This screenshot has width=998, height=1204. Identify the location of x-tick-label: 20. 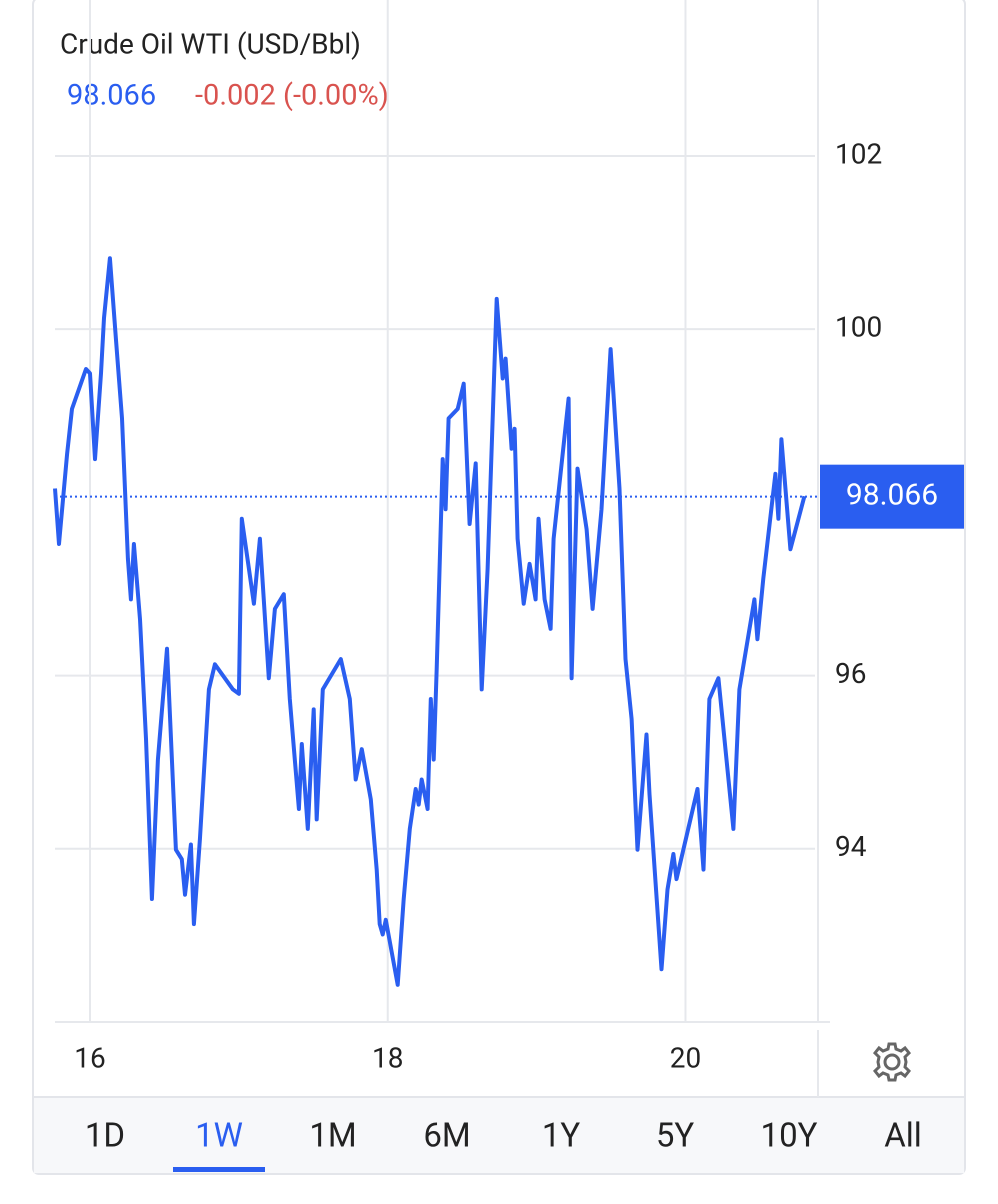
(685, 1057).